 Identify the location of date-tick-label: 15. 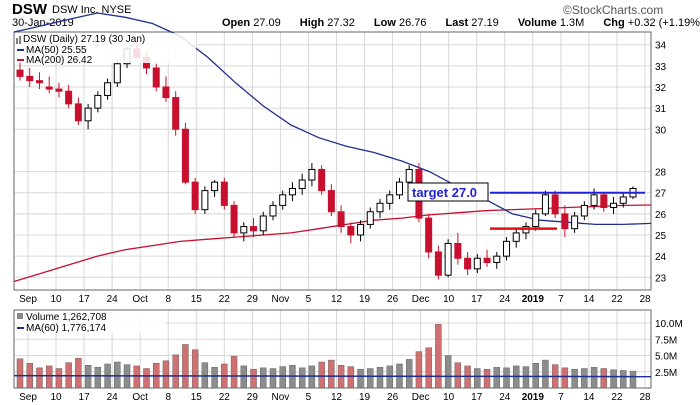
(197, 397).